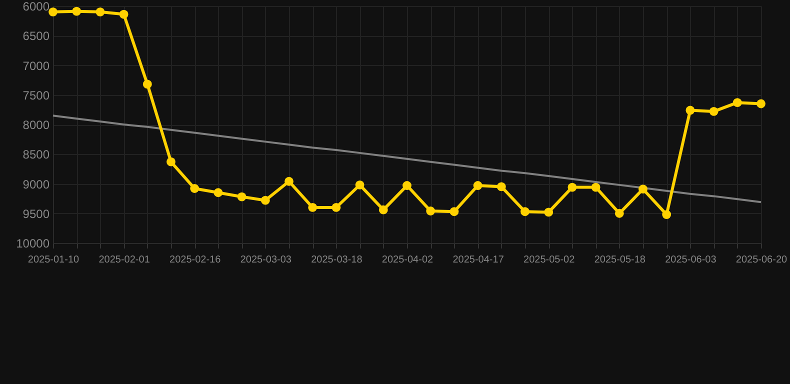 The image size is (790, 384). Describe the element at coordinates (54, 260) in the screenshot. I see `x-tick-label: 2025-01-10` at that location.